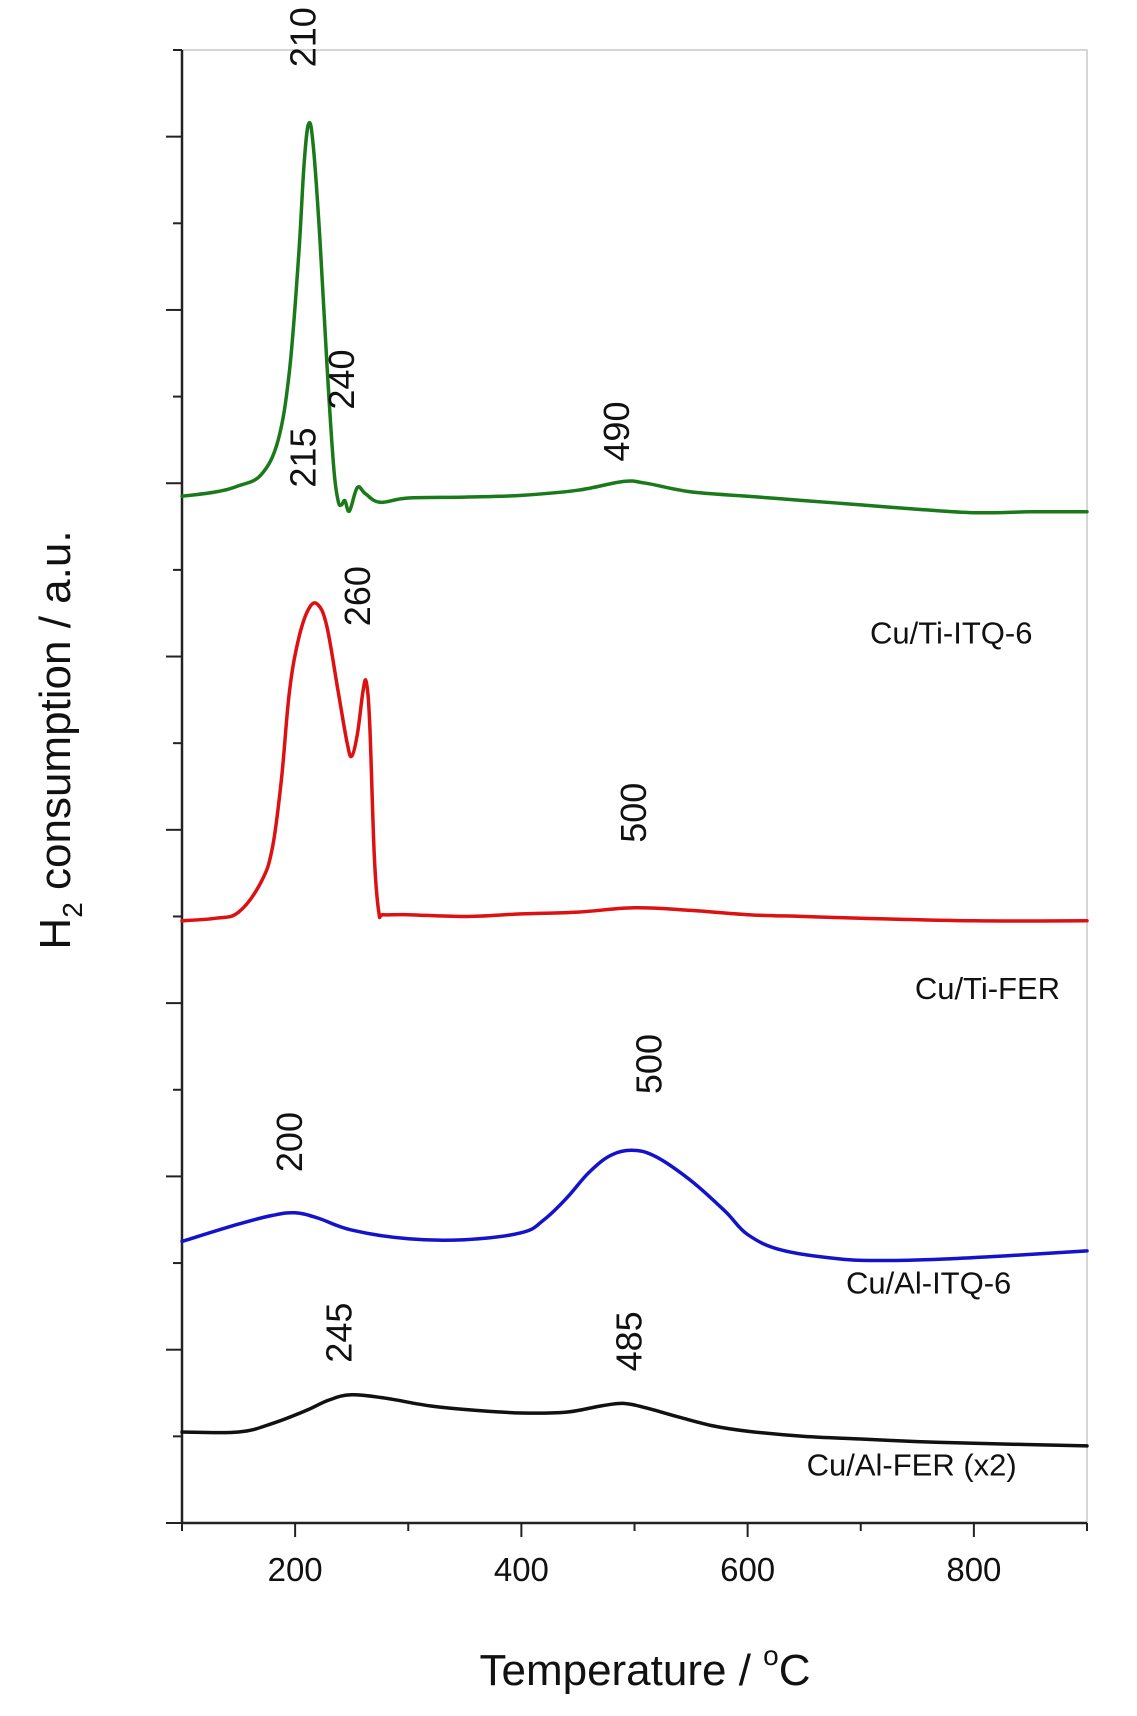 The height and width of the screenshot is (1716, 1137). Describe the element at coordinates (616, 432) in the screenshot. I see `peak-label-cu-ti-itq-6: 490` at that location.